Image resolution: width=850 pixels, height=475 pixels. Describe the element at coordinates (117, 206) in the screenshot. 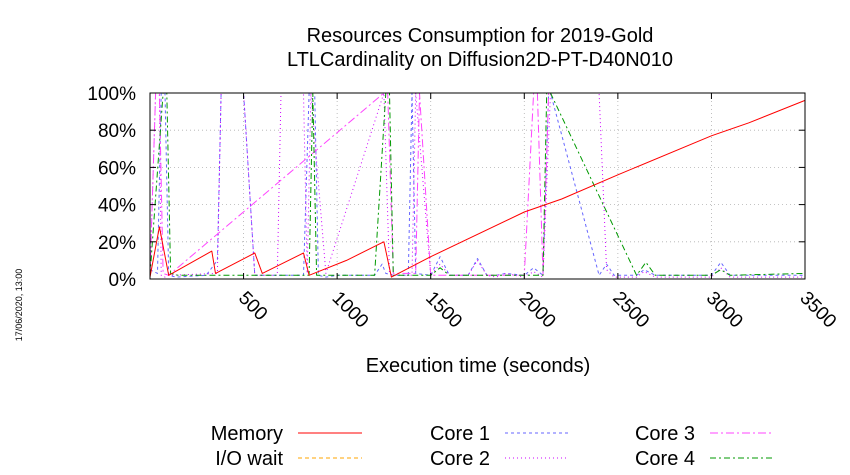

I see `y-tick-label: 40%` at that location.